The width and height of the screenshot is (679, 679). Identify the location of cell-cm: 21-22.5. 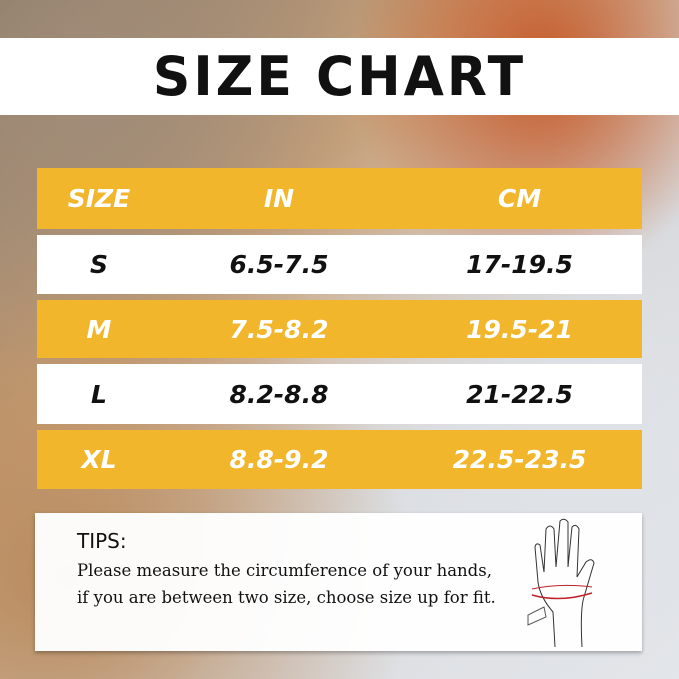
(519, 394).